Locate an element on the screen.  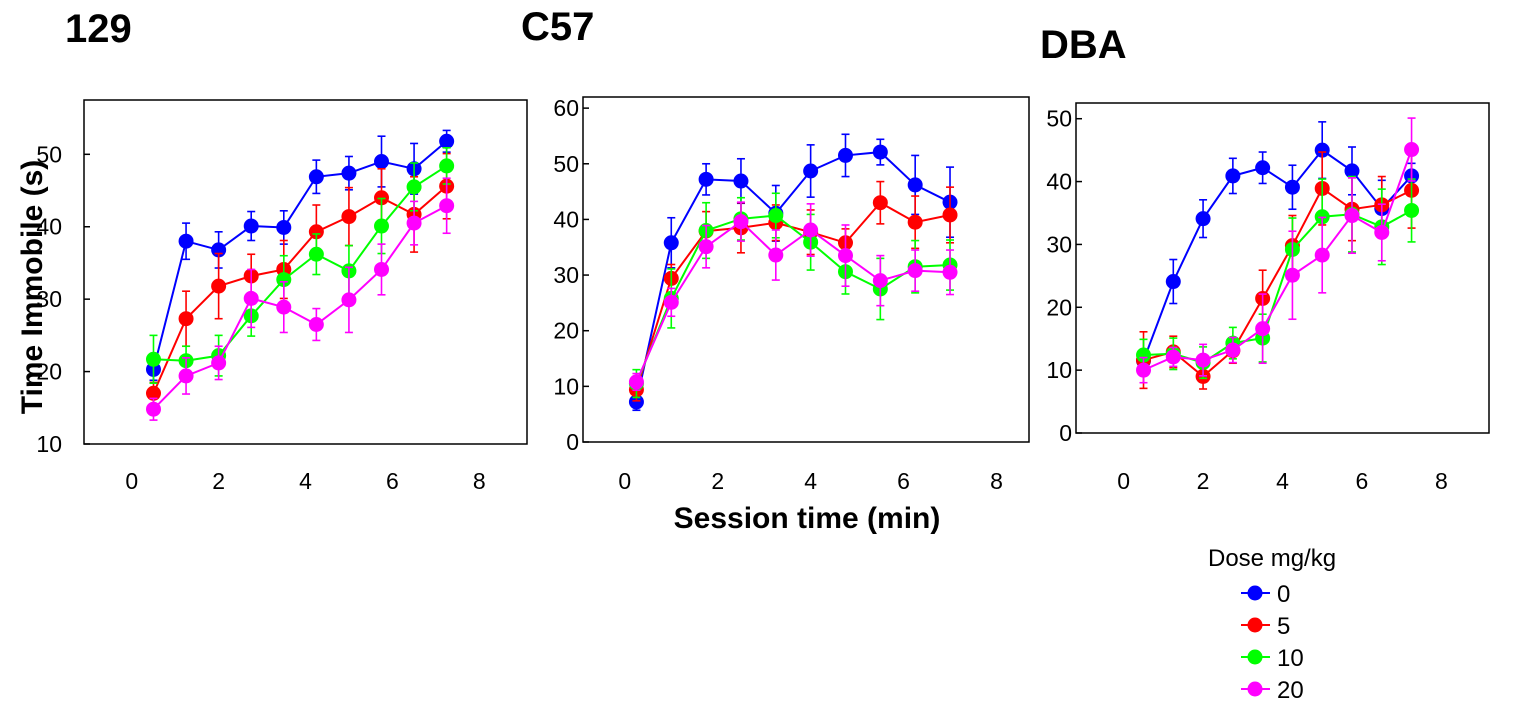
x-axis-title: Session time (min) is located at coordinates (807, 518).